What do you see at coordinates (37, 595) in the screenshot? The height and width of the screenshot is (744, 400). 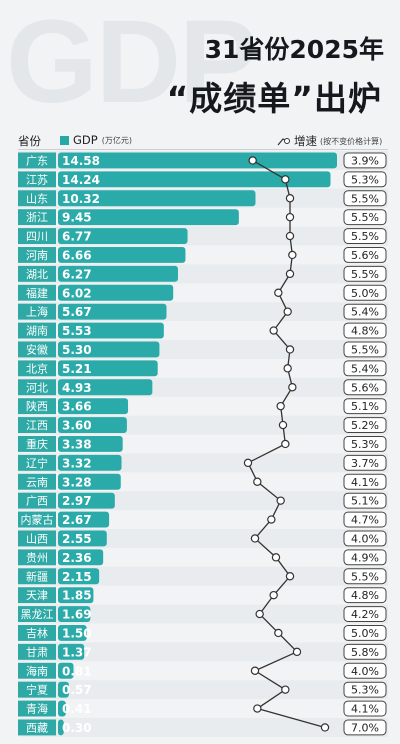 I see `province-label: 天津` at bounding box center [37, 595].